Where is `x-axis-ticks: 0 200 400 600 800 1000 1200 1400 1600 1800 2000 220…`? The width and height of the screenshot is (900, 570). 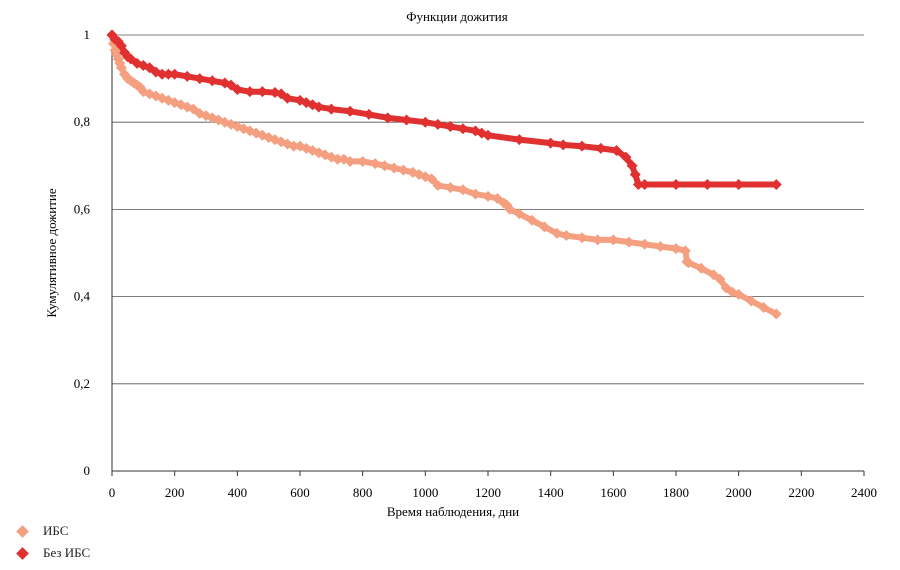
x-axis-ticks: 0 200 400 600 800 1000 1200 1400 1600 1800 2000 220… is located at coordinates (493, 485).